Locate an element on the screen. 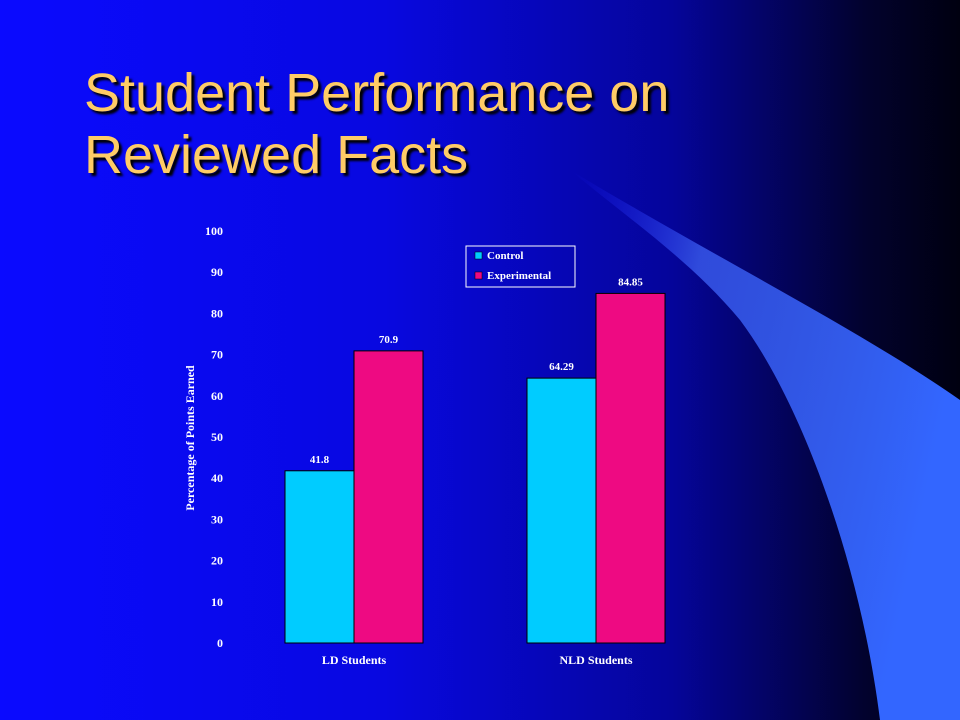  y-tick-label: 30 is located at coordinates (217, 519).